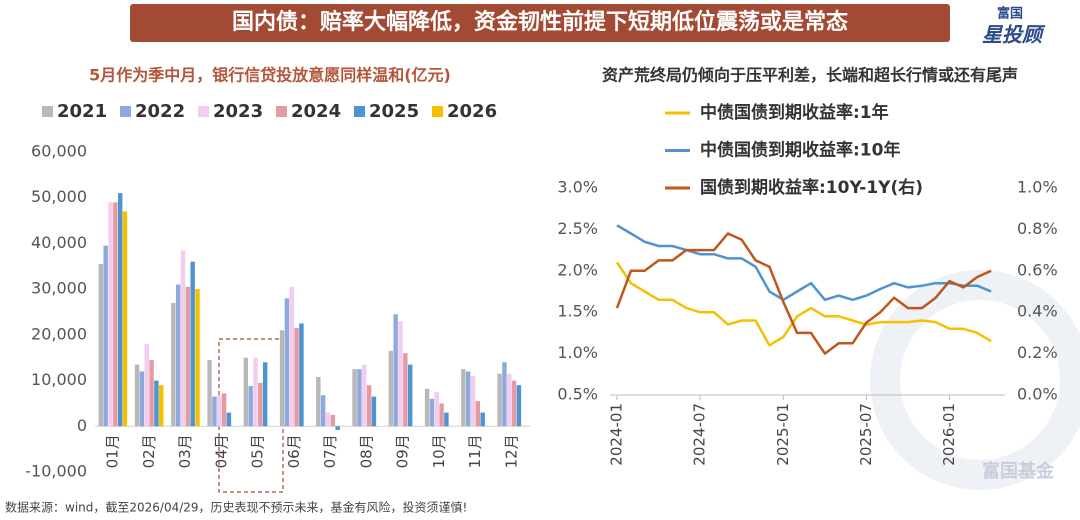  What do you see at coordinates (577, 228) in the screenshot?
I see `y-tick-label: 2.5%` at bounding box center [577, 228].